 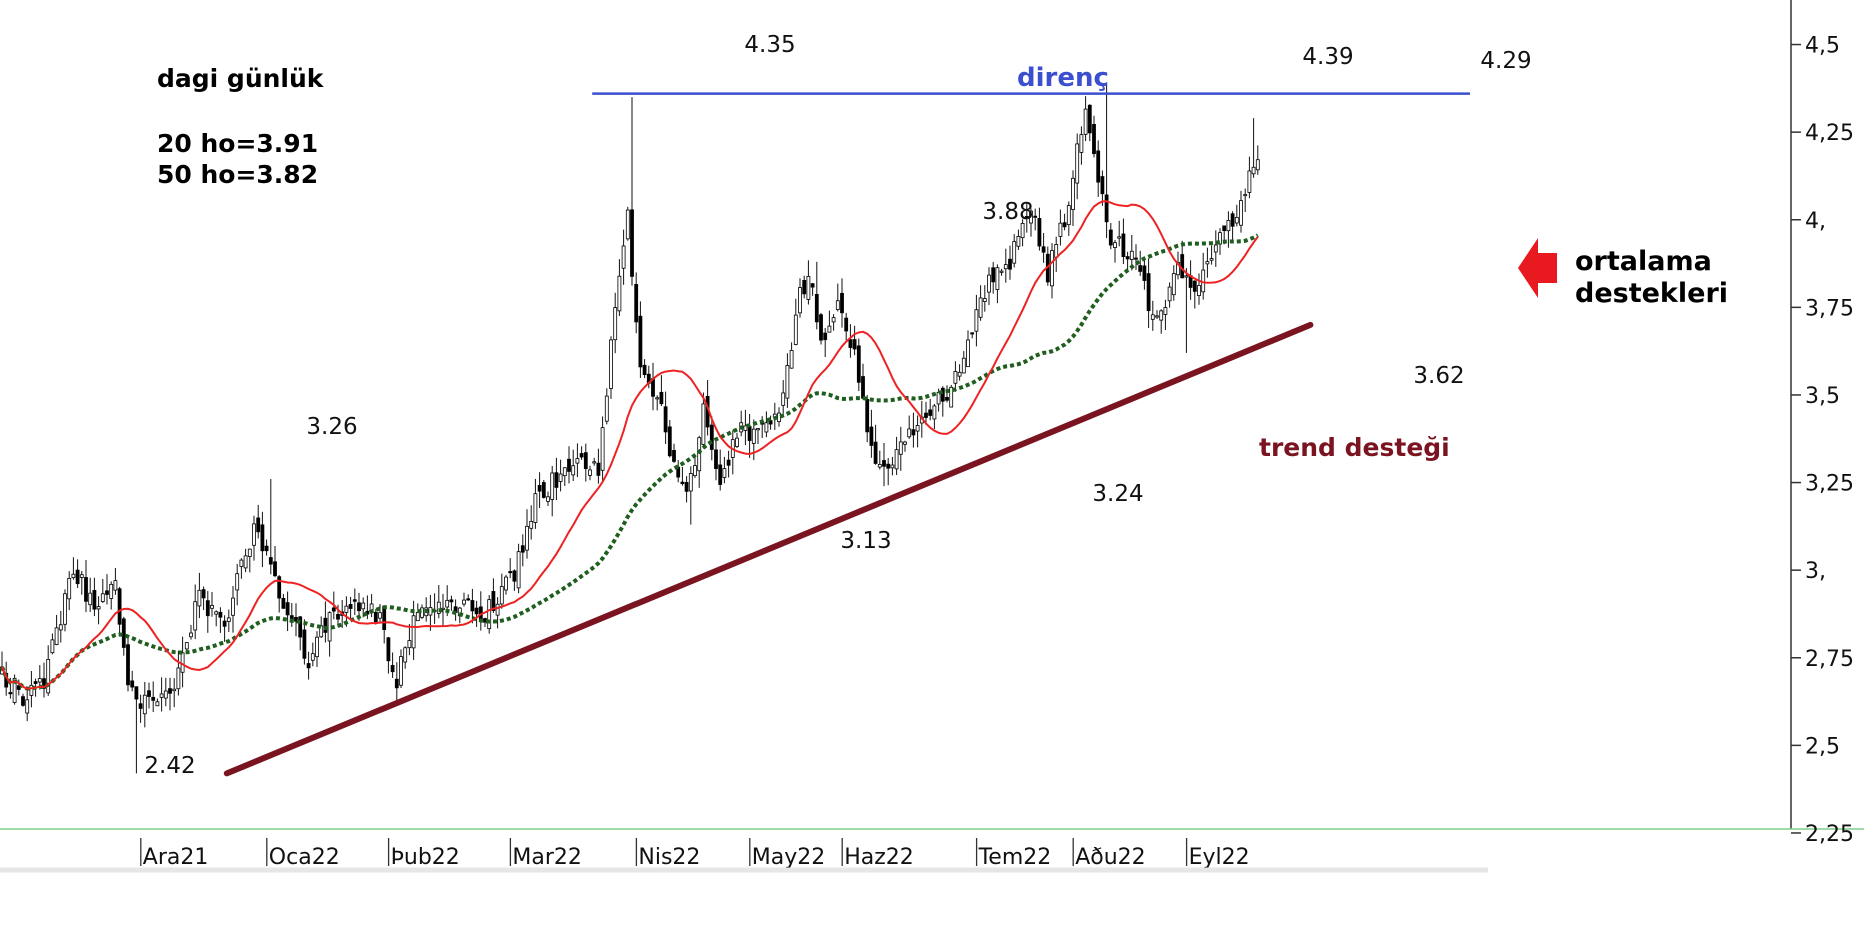 I want to click on y-tick-label: 3,, so click(x=1815, y=571).